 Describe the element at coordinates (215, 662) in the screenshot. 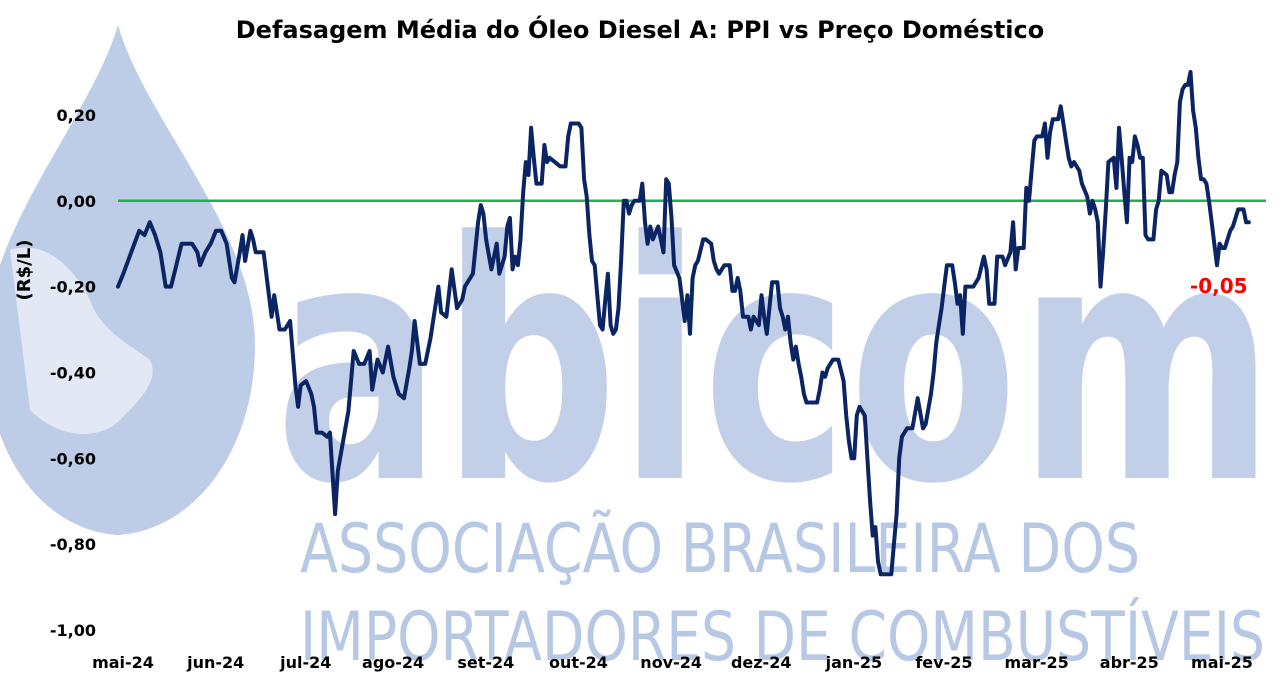

I see `x-tick-label: jun-24` at that location.